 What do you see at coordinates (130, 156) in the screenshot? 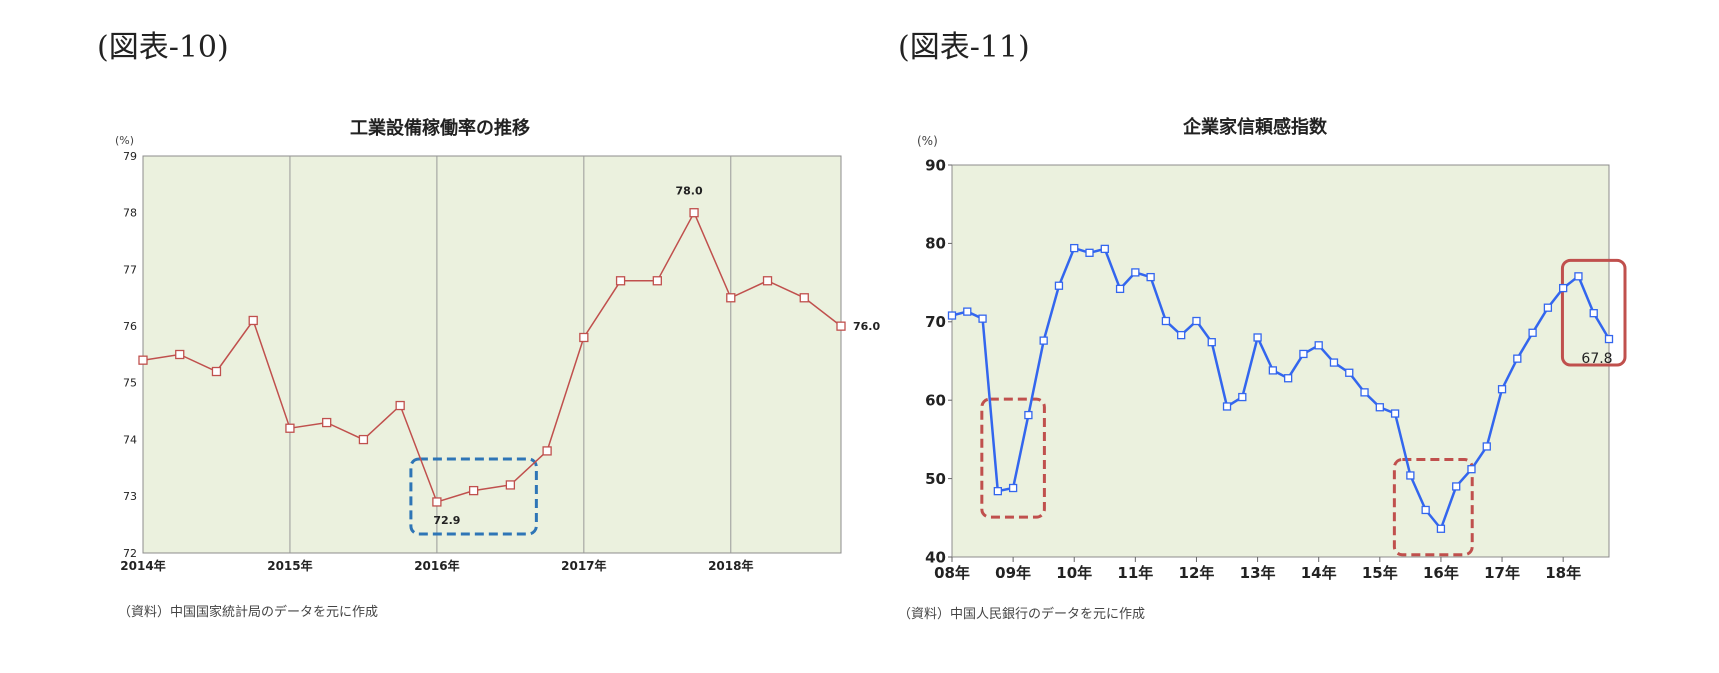
I see `y-tick-label: 79` at bounding box center [130, 156].